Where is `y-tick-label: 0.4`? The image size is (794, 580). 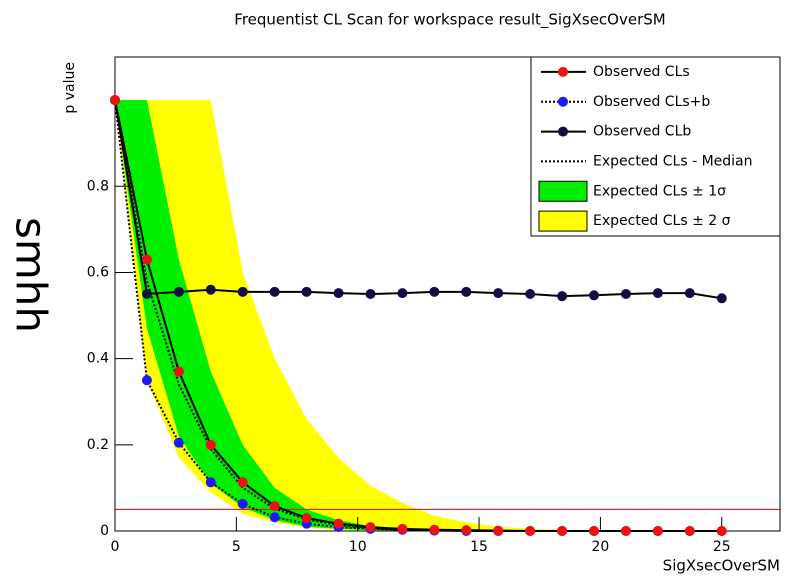 y-tick-label: 0.4 is located at coordinates (98, 359).